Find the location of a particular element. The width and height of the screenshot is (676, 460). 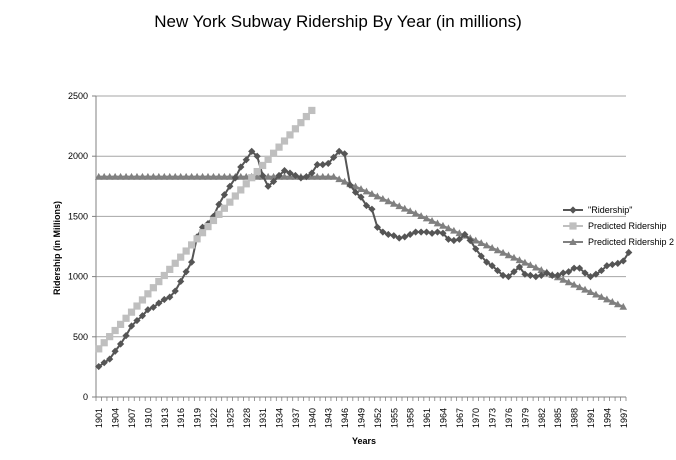

x-tick-label: 1934 is located at coordinates (280, 418).